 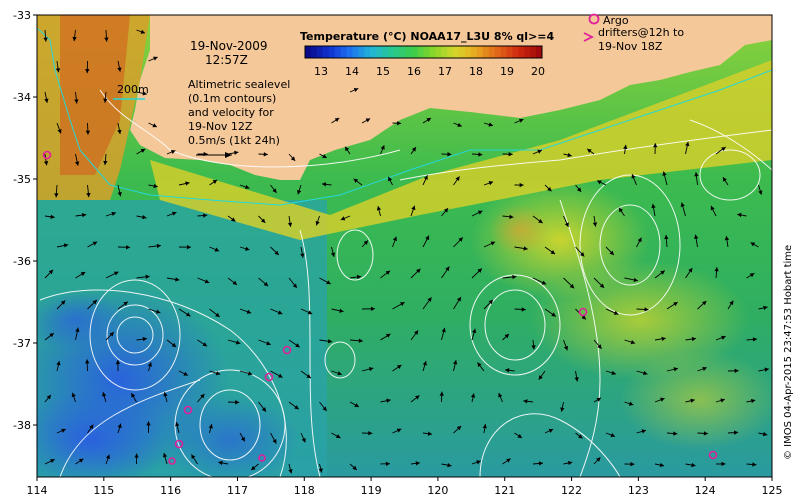 I want to click on colorbar-tick-label: 14, so click(x=352, y=71).